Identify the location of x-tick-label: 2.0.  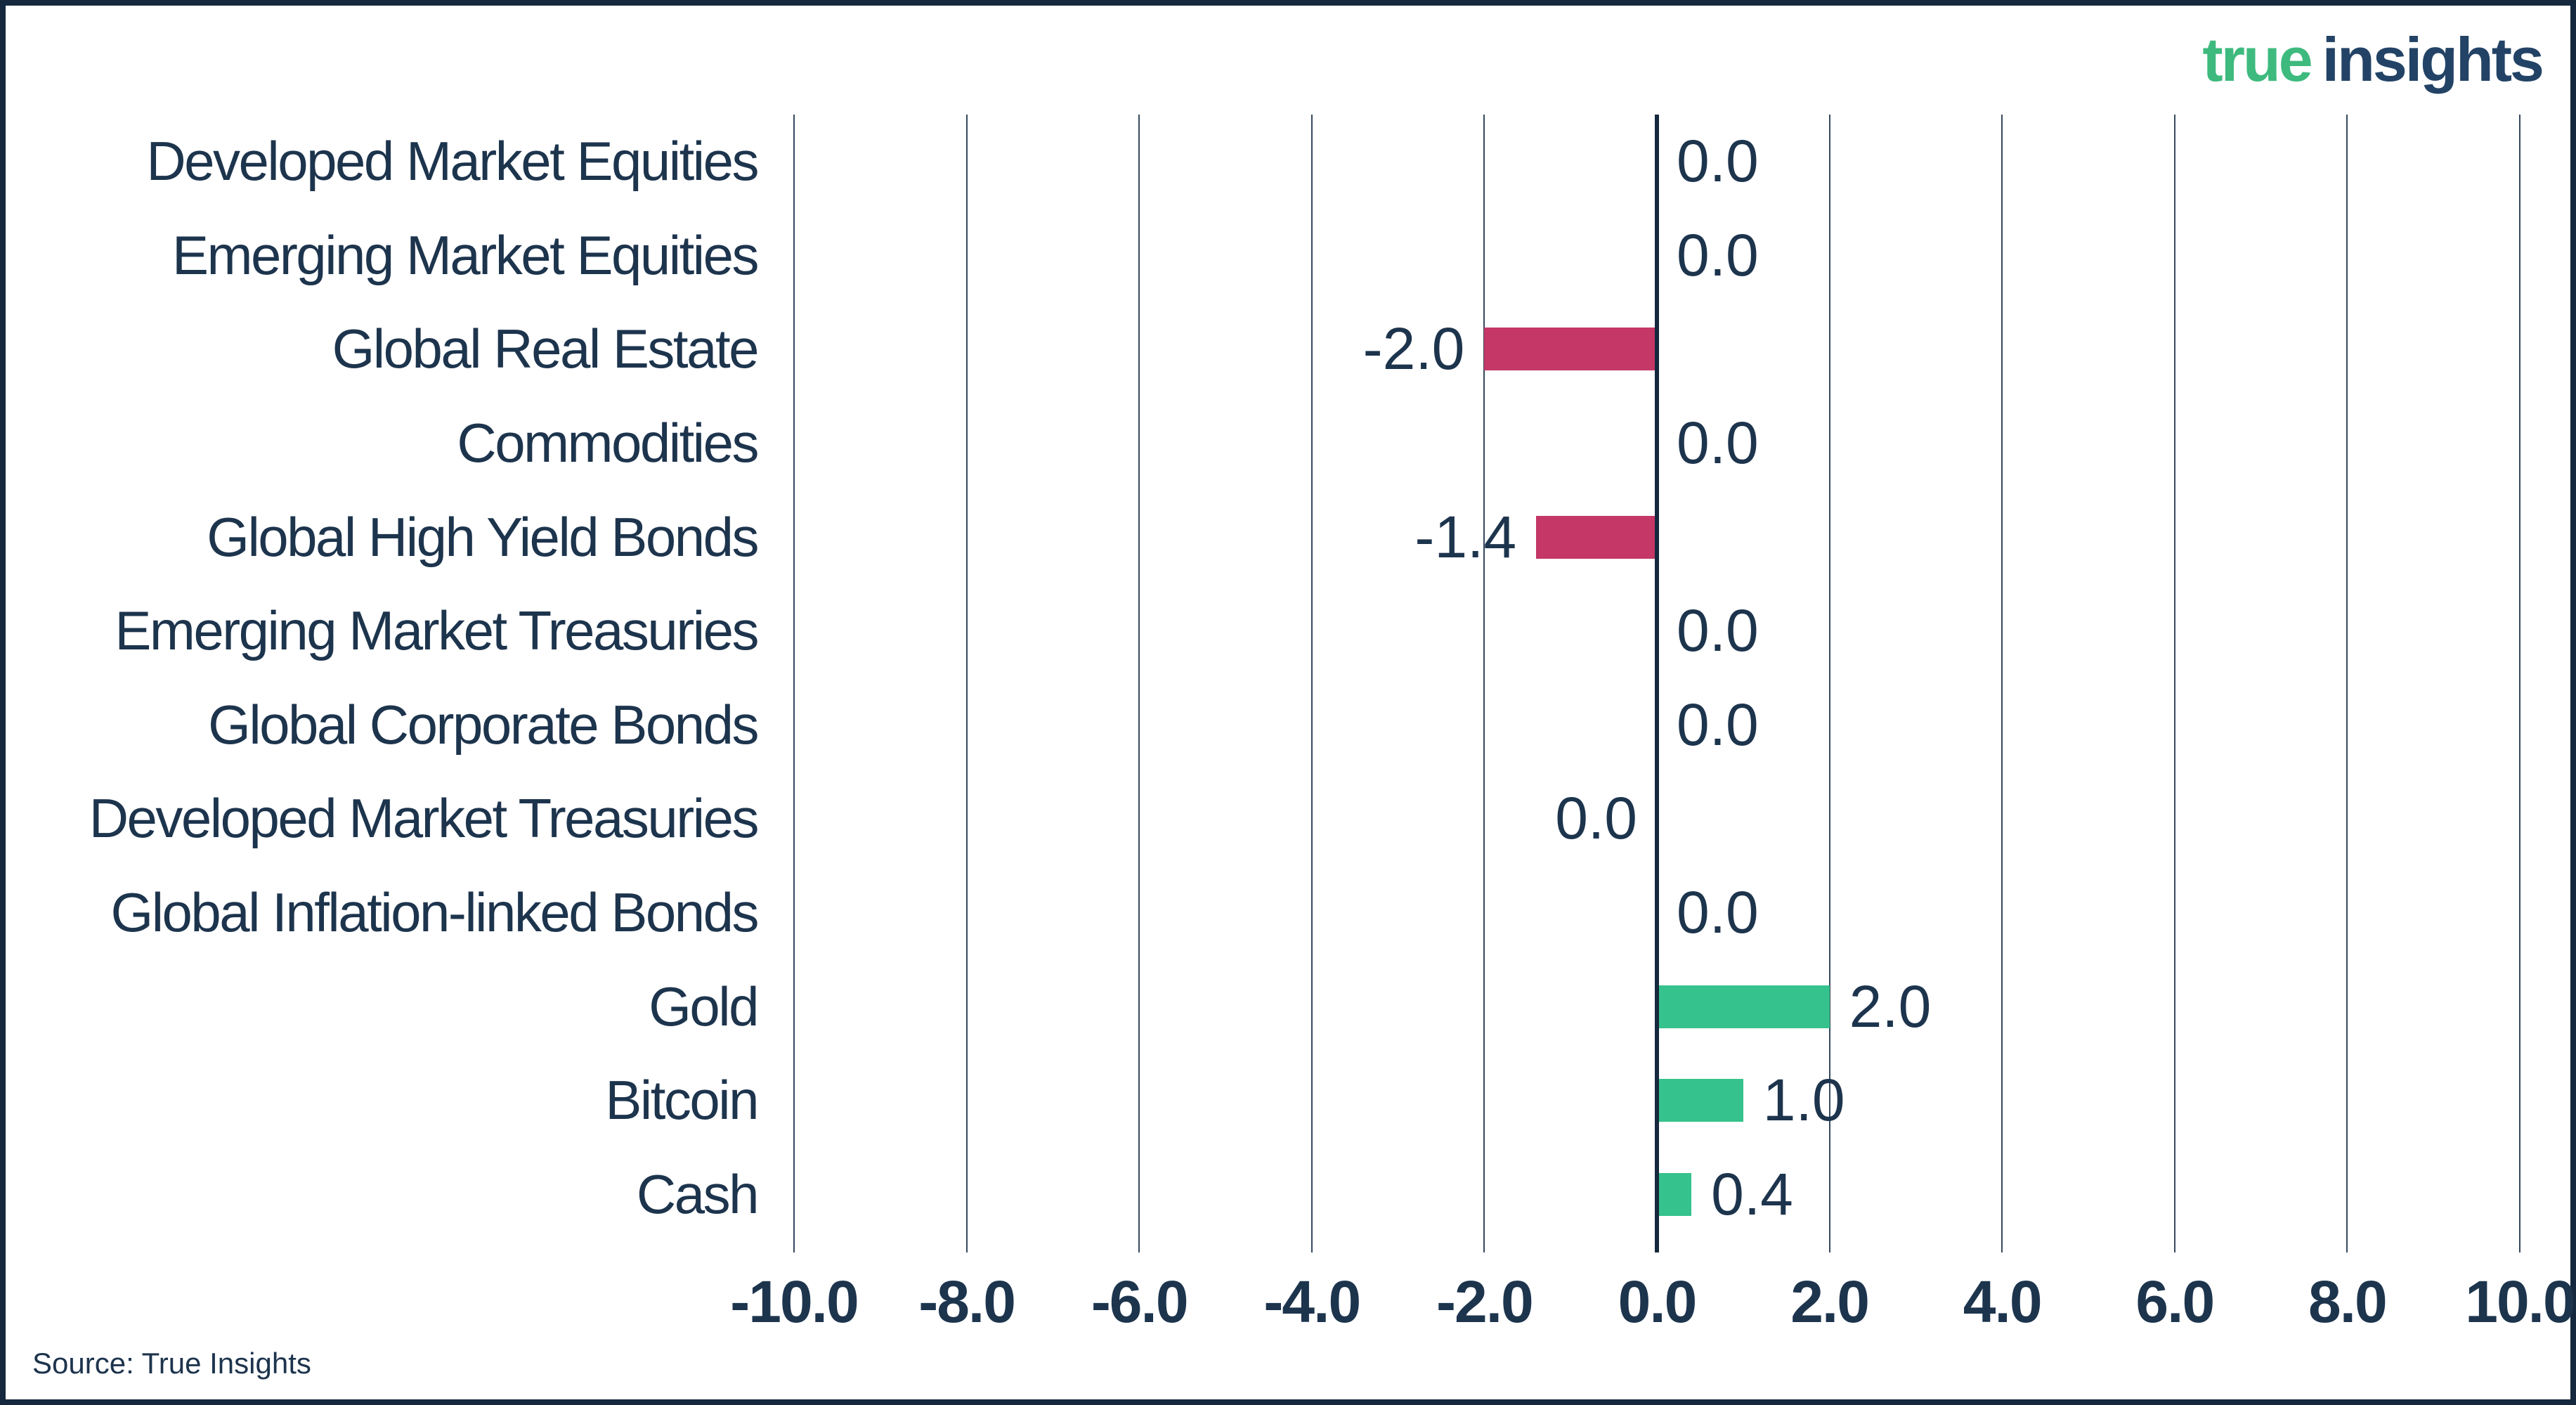
(1830, 1302).